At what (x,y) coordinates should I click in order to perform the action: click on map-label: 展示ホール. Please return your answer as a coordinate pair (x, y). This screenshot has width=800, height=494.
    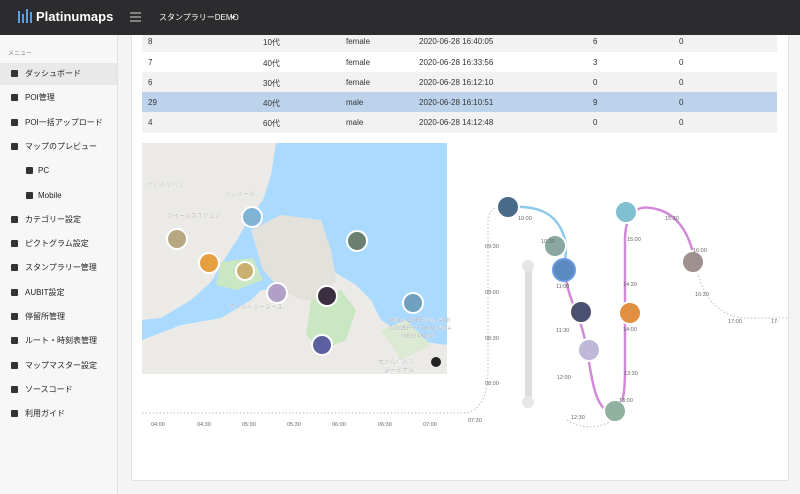
    Looking at the image, I should click on (240, 194).